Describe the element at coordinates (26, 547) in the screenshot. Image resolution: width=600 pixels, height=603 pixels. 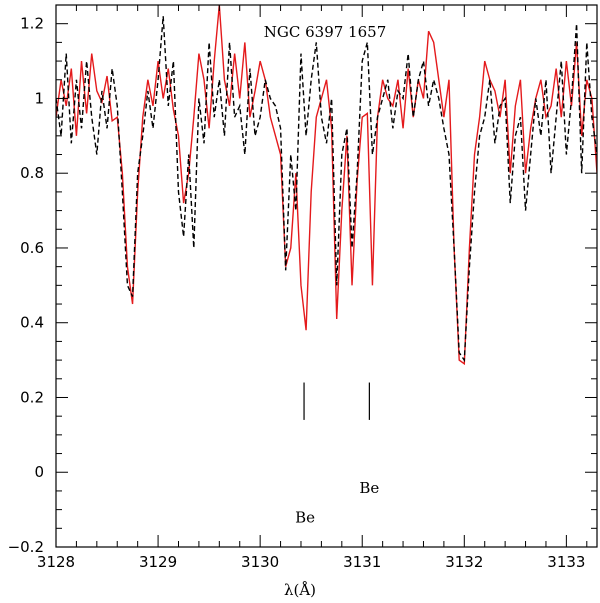
I see `y-tick-label: −0.2` at that location.